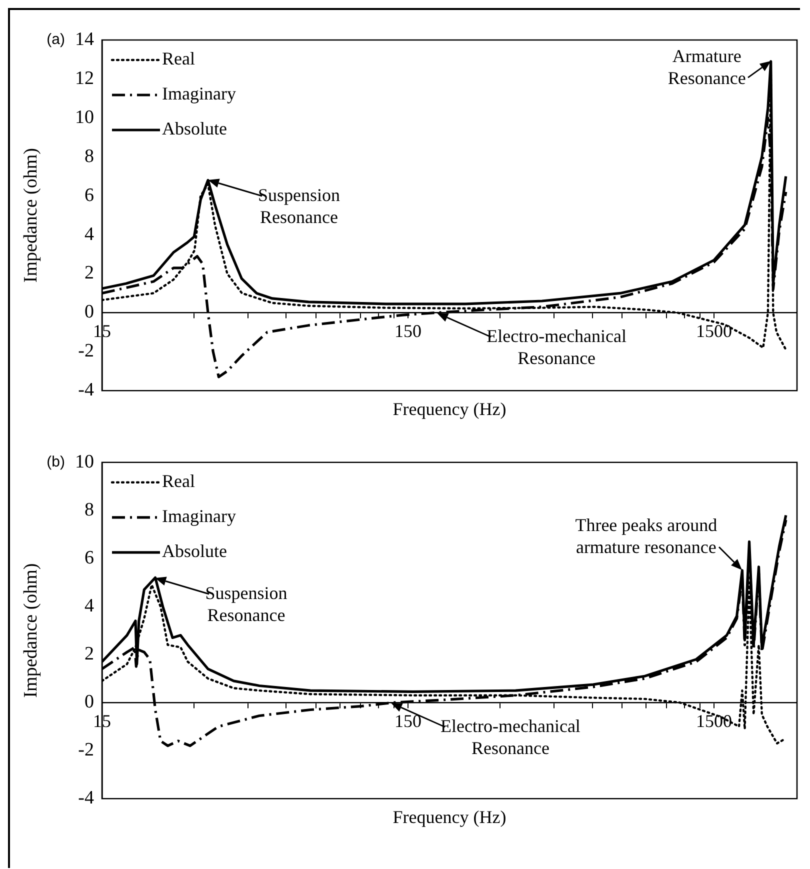 This screenshot has height=869, width=810. I want to click on chart-title: (a), so click(55, 39).